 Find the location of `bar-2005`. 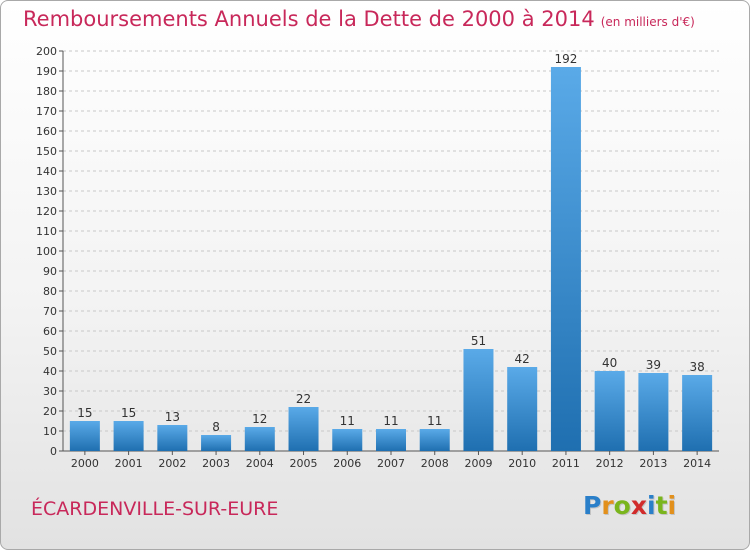

bar-2005 is located at coordinates (303, 429).